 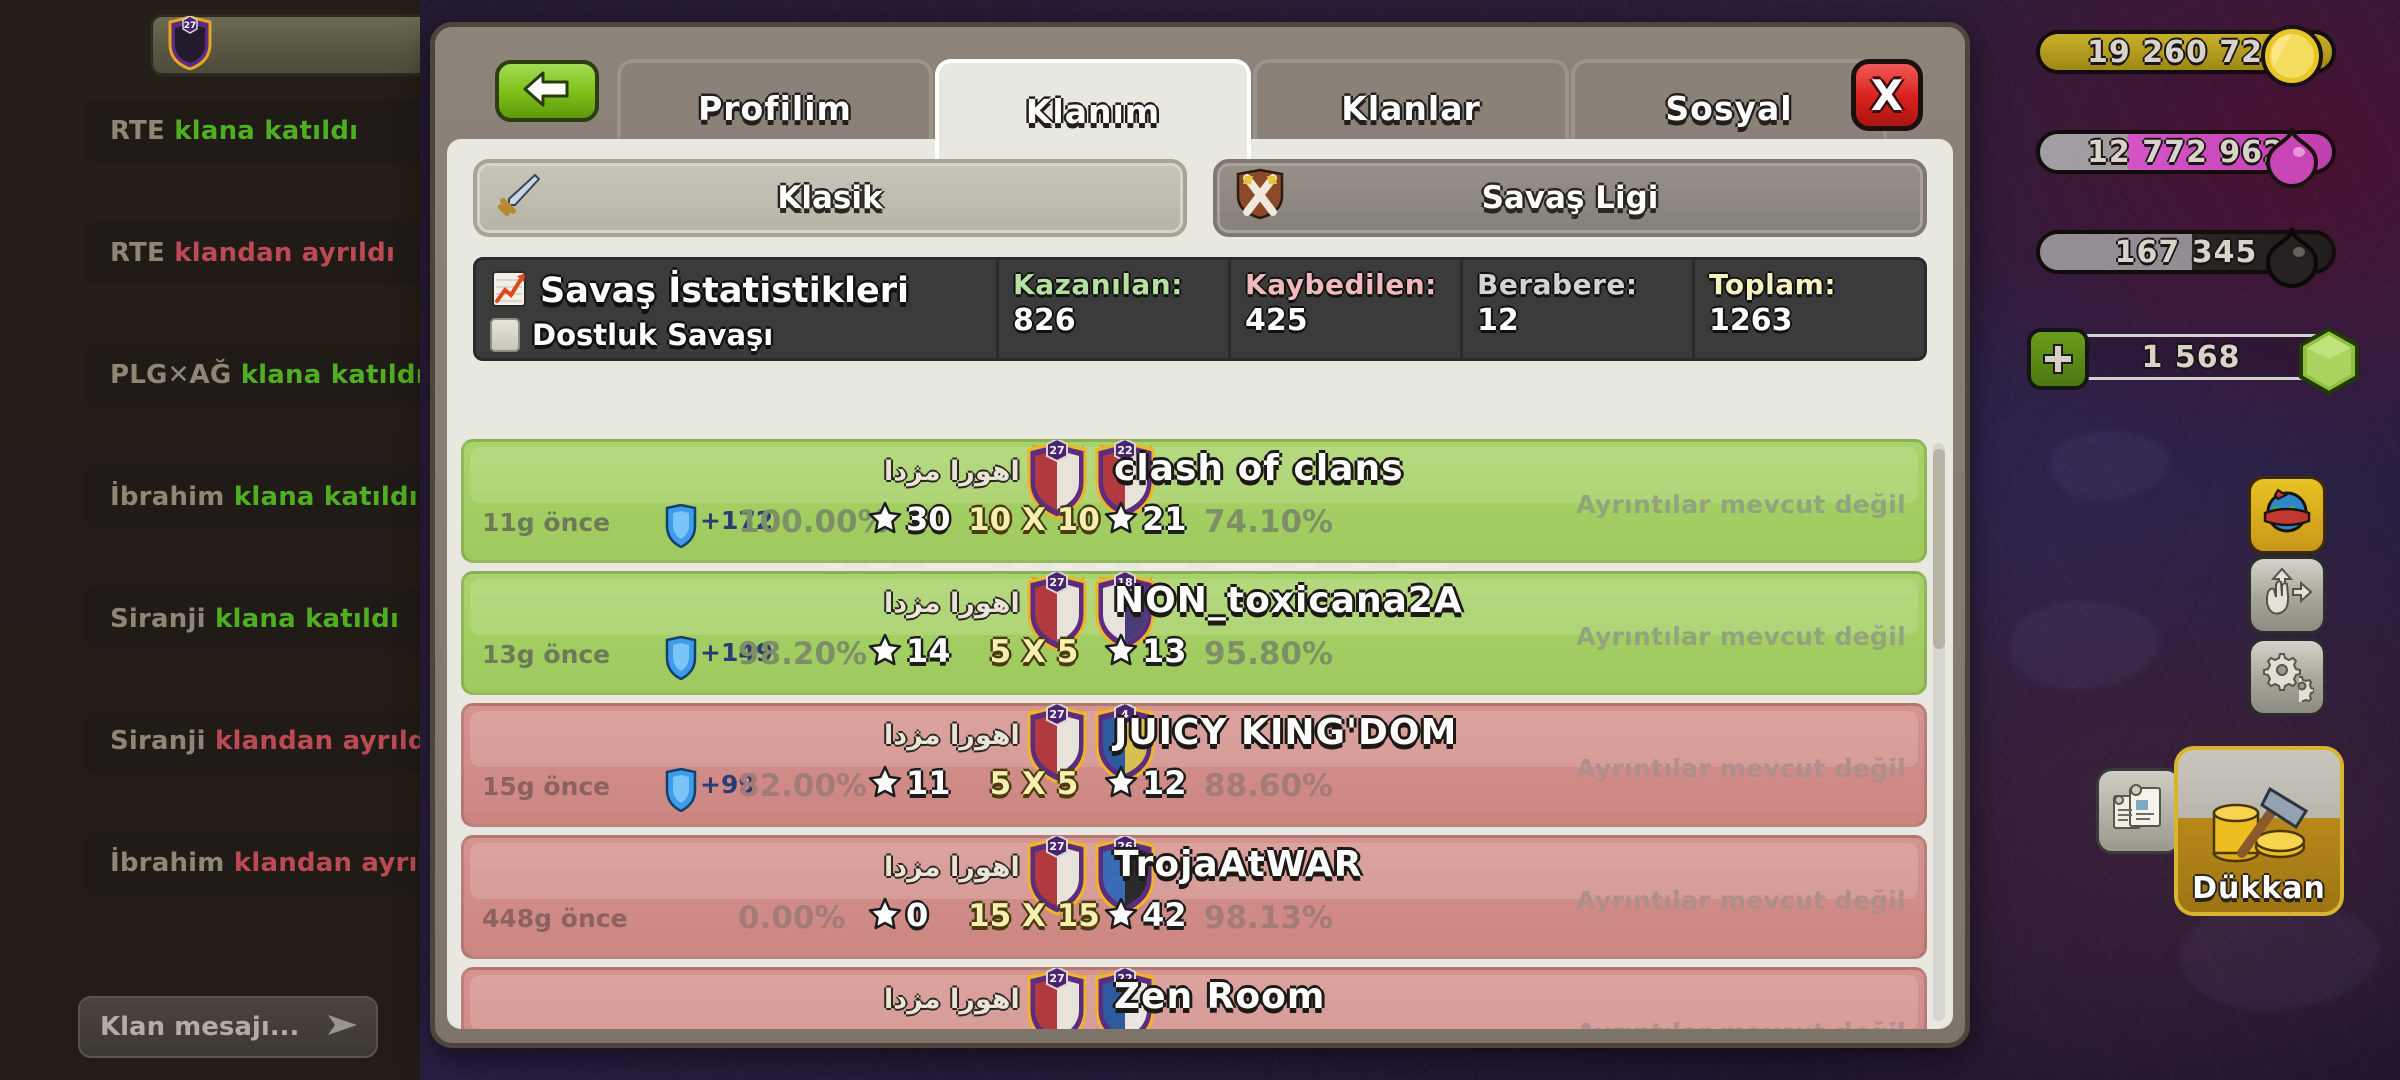 I want to click on chat-message: İbrahim klandan ayrıldı, so click(x=252, y=863).